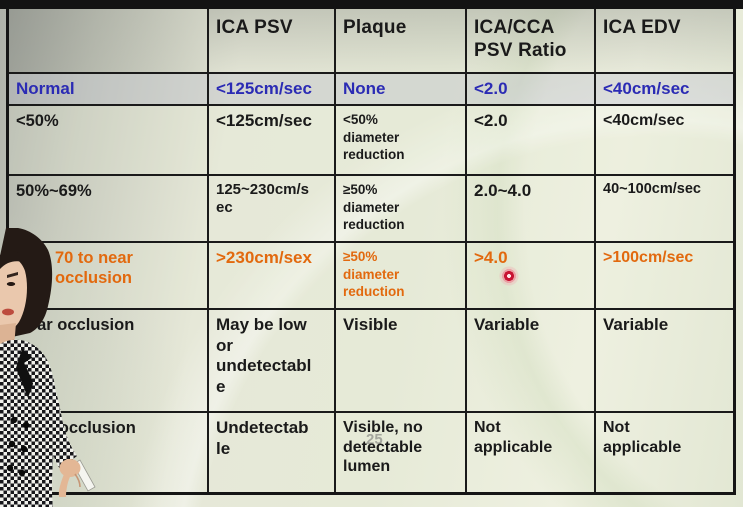 This screenshot has height=507, width=743. Describe the element at coordinates (109, 141) in the screenshot. I see `row-label: <50%` at that location.